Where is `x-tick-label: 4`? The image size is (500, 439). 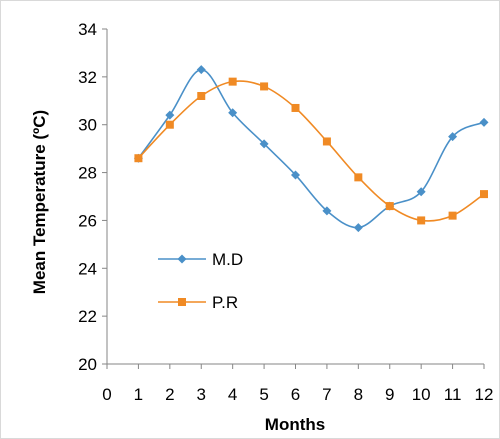 x-tick-label: 4 is located at coordinates (232, 394).